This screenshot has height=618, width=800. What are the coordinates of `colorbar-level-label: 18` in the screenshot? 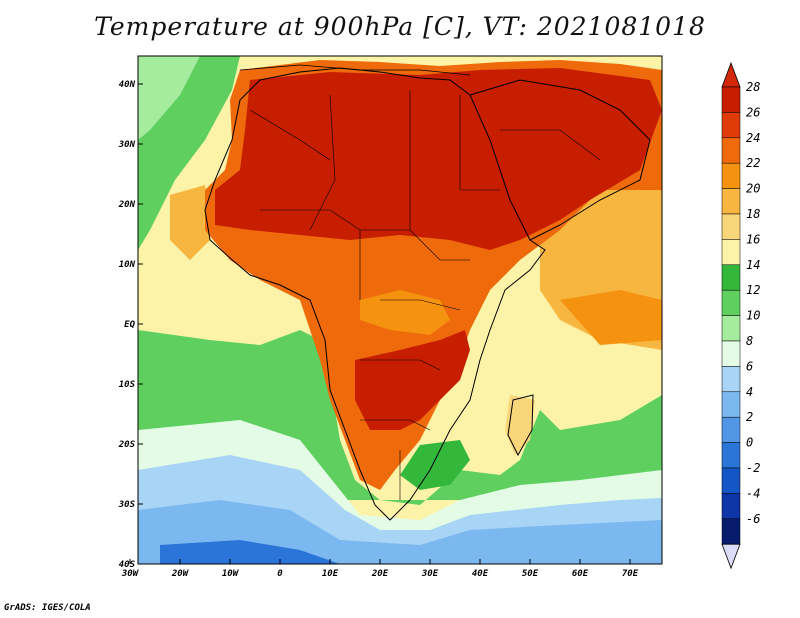 It's located at (753, 214).